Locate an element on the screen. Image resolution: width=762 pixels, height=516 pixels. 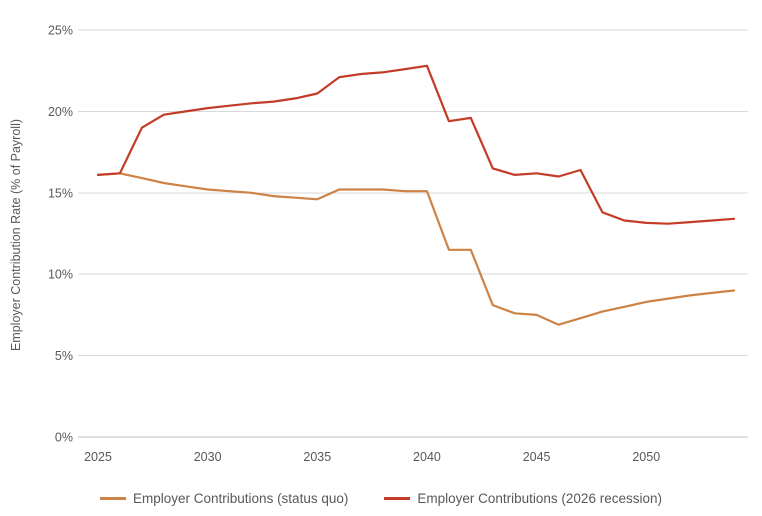
x-tick-label: 2045 is located at coordinates (537, 457).